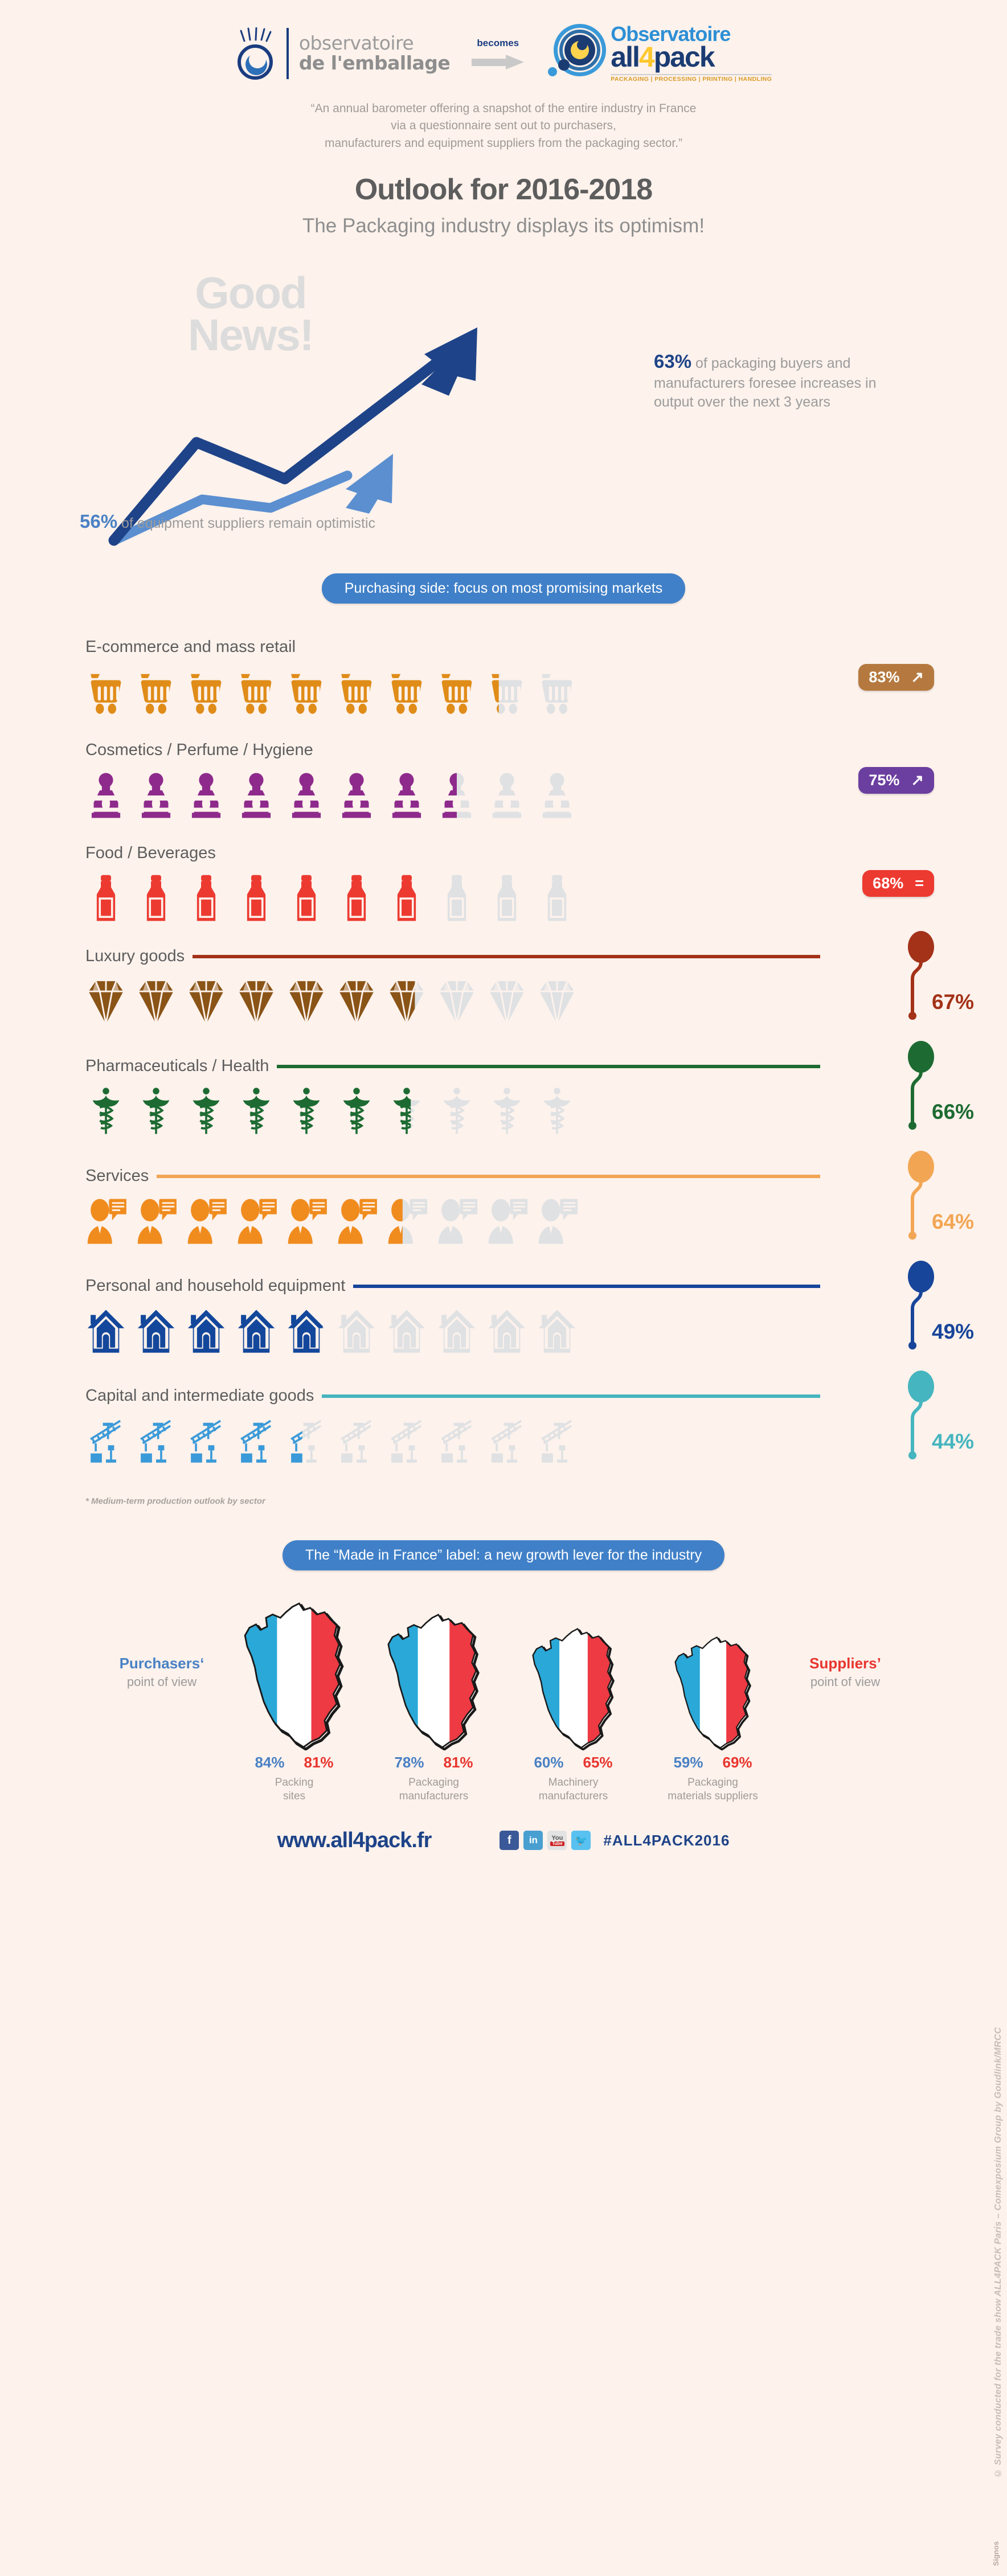 Image resolution: width=1007 pixels, height=2576 pixels. Describe the element at coordinates (533, 1841) in the screenshot. I see `linkedin-icon: in` at that location.